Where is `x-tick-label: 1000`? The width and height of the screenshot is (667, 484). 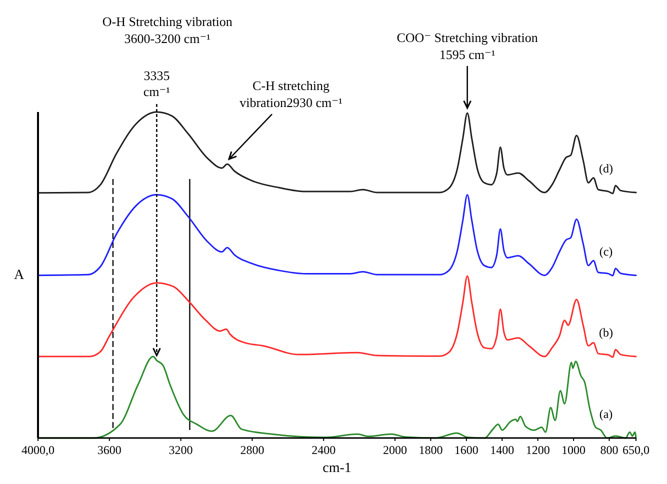
x-tick-label: 1000 is located at coordinates (574, 450).